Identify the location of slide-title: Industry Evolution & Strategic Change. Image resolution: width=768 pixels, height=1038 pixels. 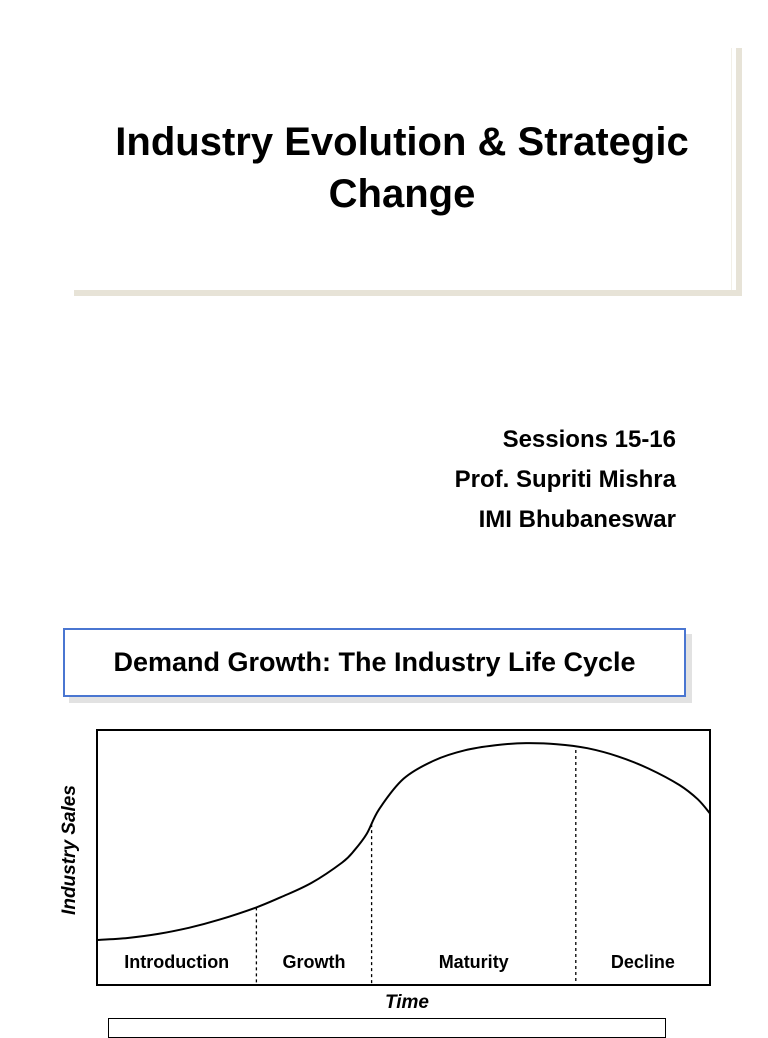
(402, 168).